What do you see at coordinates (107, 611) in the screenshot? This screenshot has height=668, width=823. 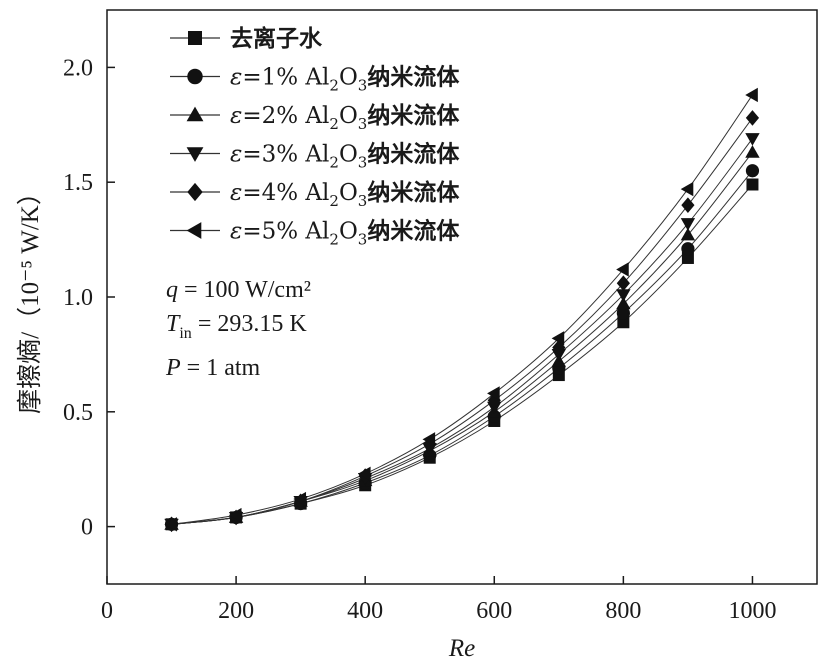 I see `x-tick-label: 0` at bounding box center [107, 611].